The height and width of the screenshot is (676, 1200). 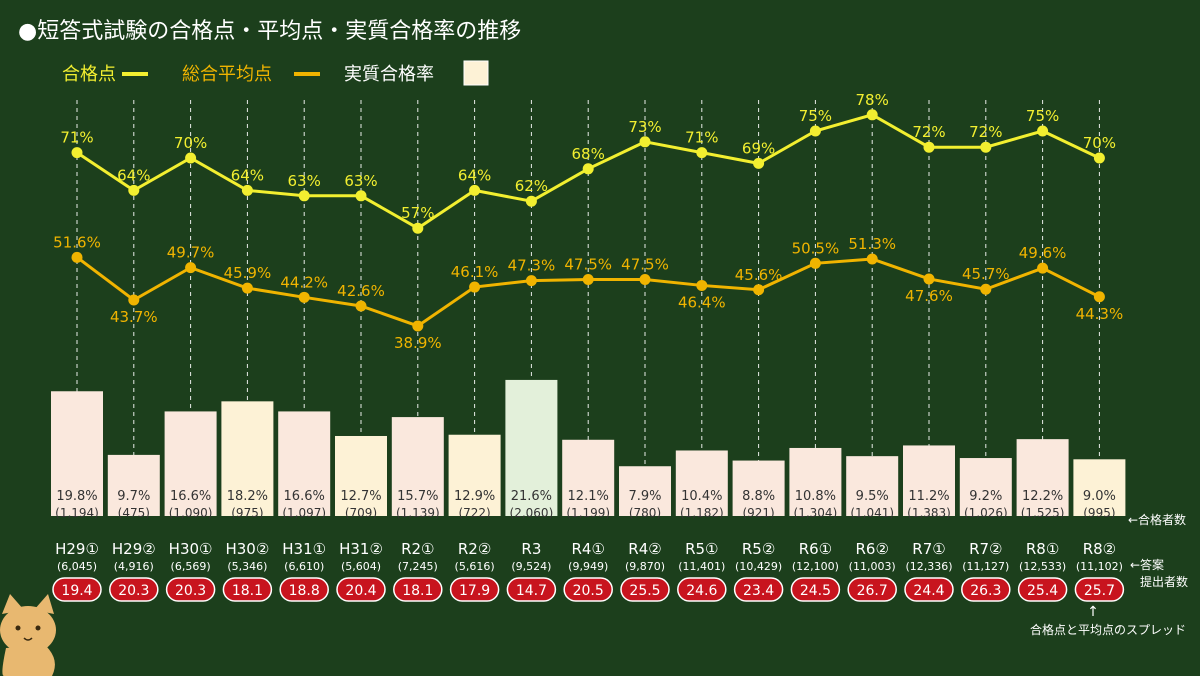 What do you see at coordinates (77, 513) in the screenshot?
I see `passers-label: (1,194)` at bounding box center [77, 513].